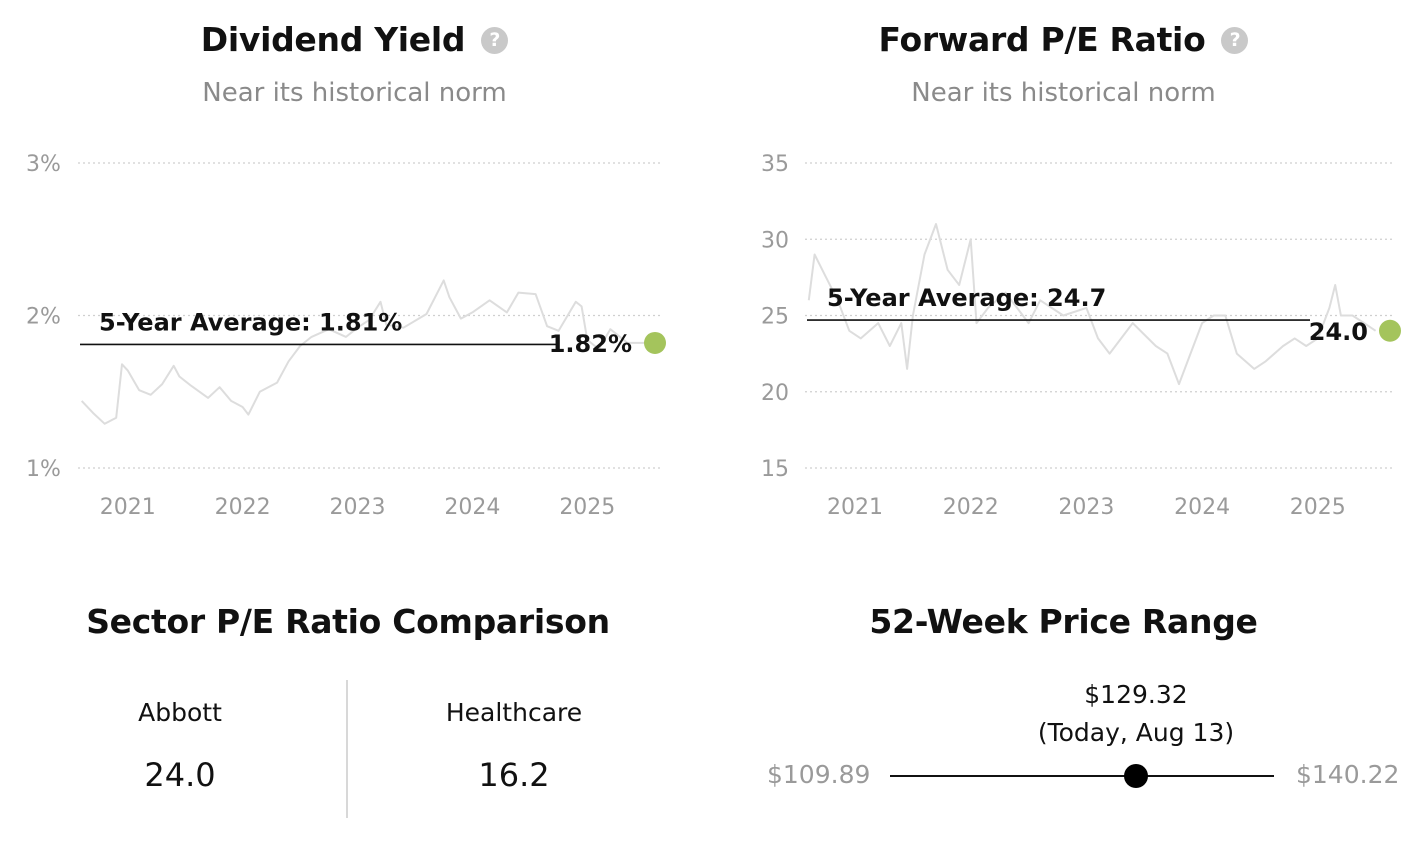 This screenshot has width=1418, height=846. I want to click on forward-pe-x-tick-label: 2021, so click(855, 507).